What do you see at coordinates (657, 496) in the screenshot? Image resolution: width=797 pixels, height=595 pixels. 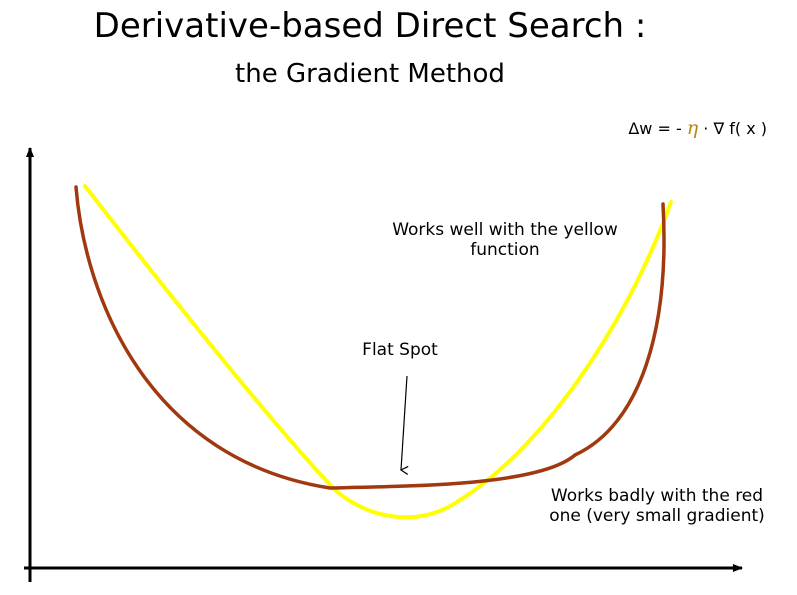 I see `red-annotation-line-1: Works badly with the red` at bounding box center [657, 496].